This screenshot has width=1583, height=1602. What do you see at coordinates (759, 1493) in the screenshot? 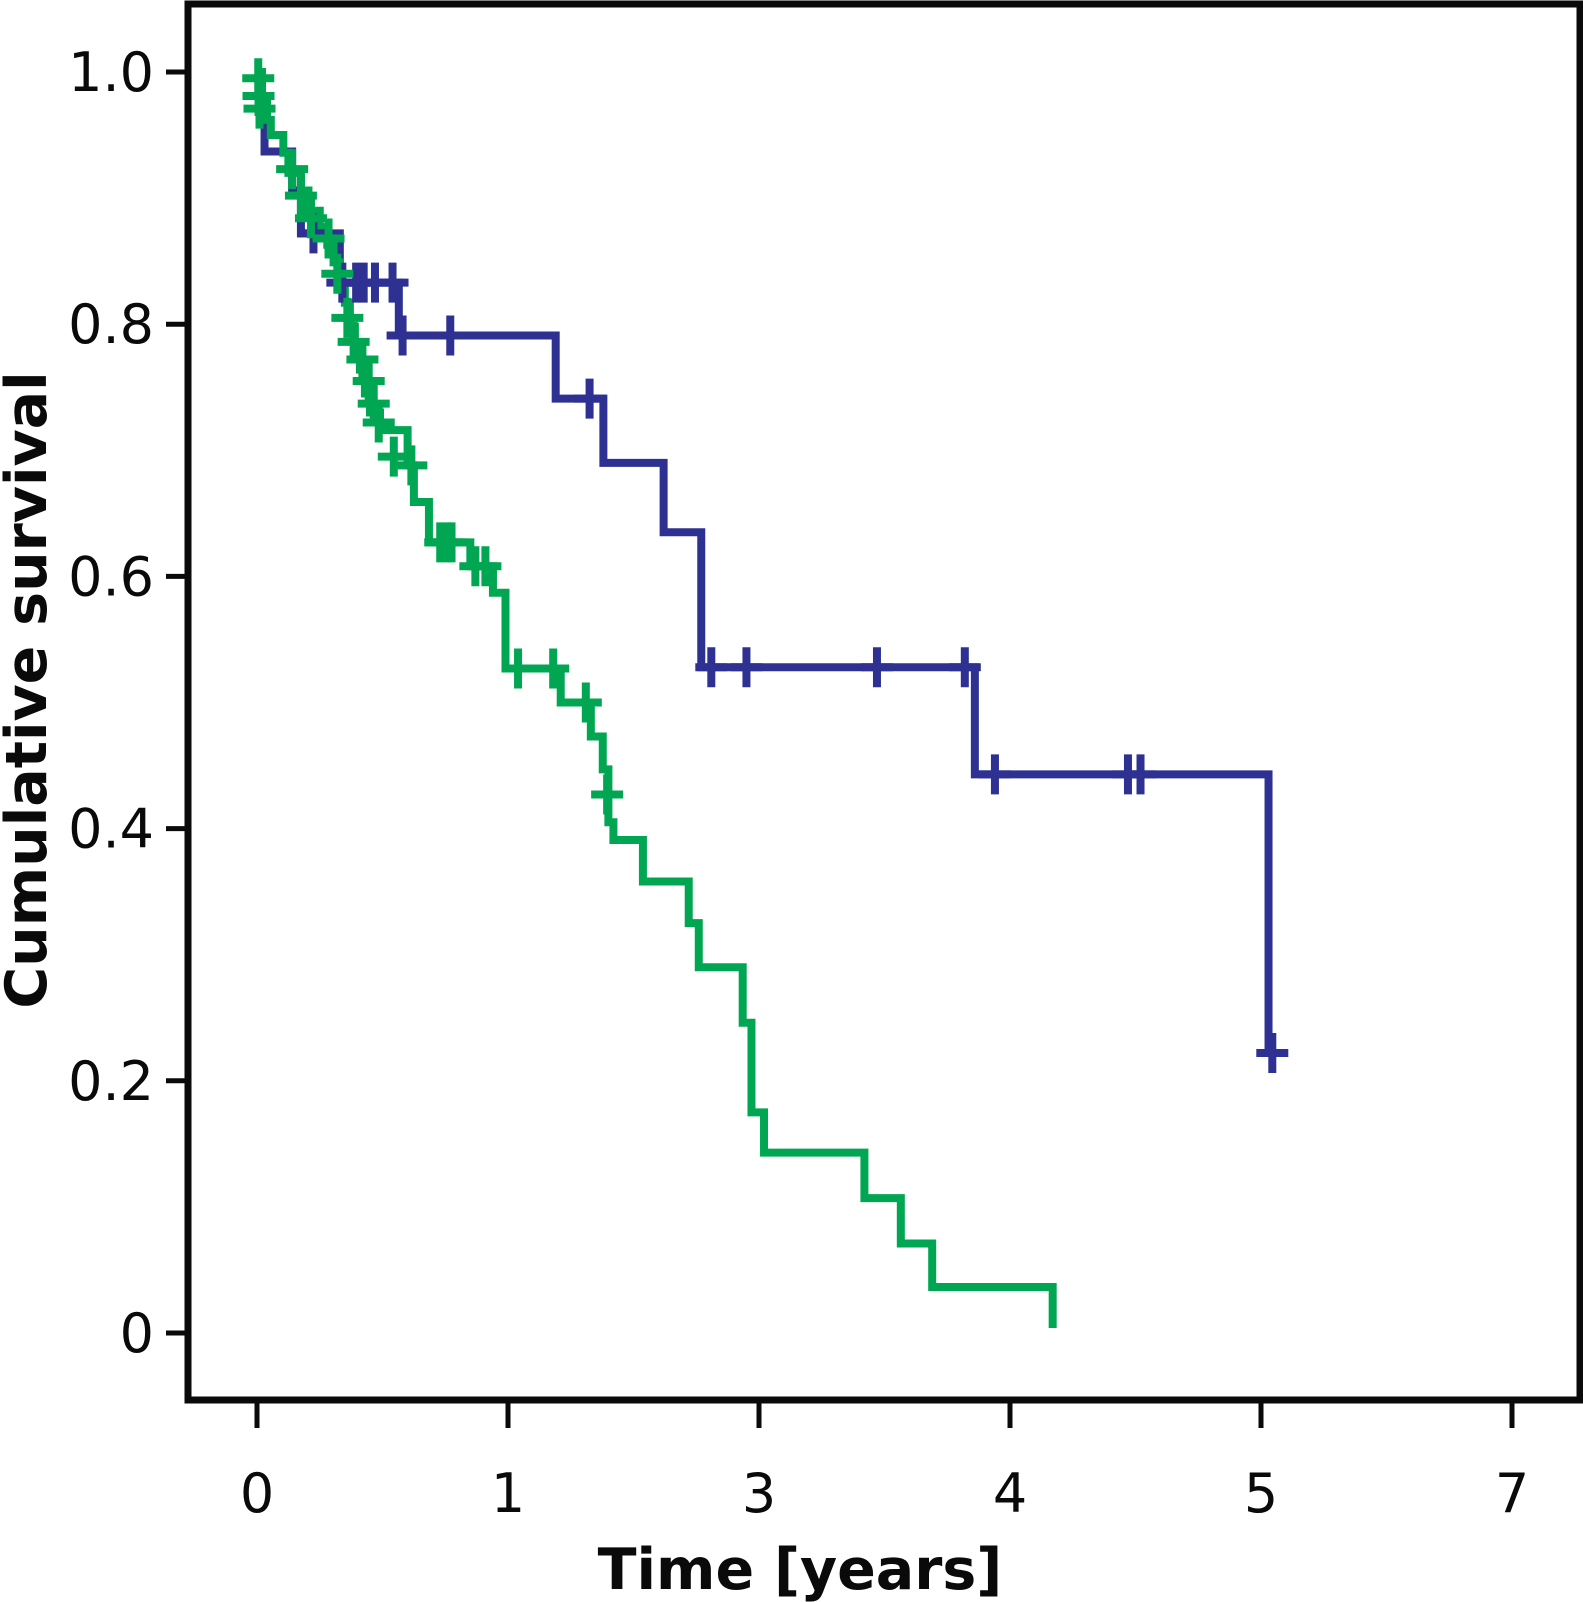
I see `x-tick-label: 3` at bounding box center [759, 1493].